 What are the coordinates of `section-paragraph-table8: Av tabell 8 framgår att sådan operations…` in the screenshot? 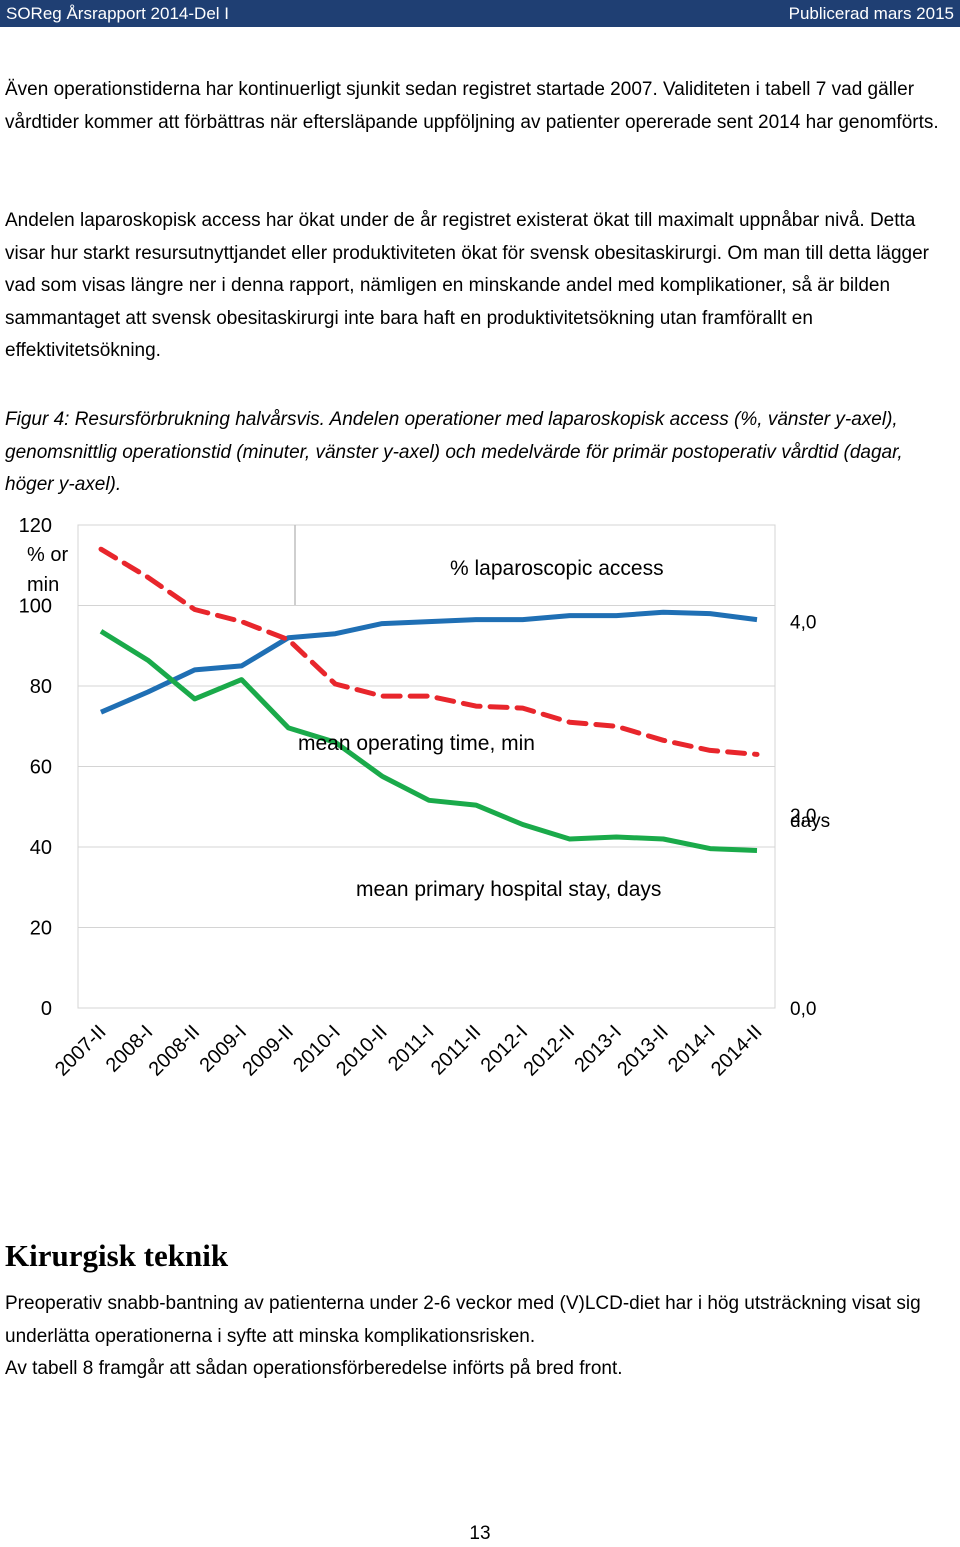 It's located at (314, 1368).